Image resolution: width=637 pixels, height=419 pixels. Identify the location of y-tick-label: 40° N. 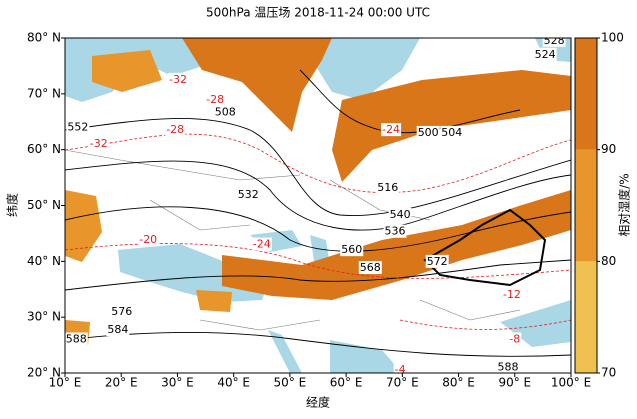
(44, 261).